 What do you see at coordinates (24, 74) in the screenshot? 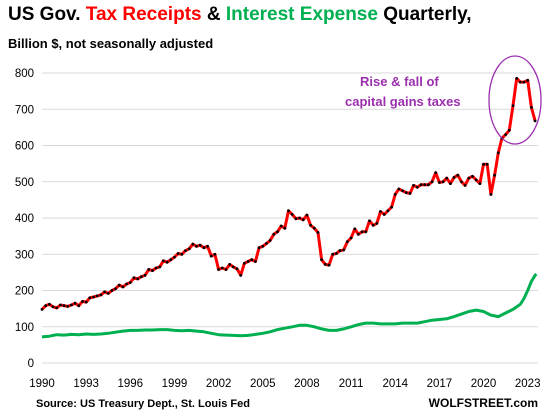
I see `y-tick-label: 800` at bounding box center [24, 74].